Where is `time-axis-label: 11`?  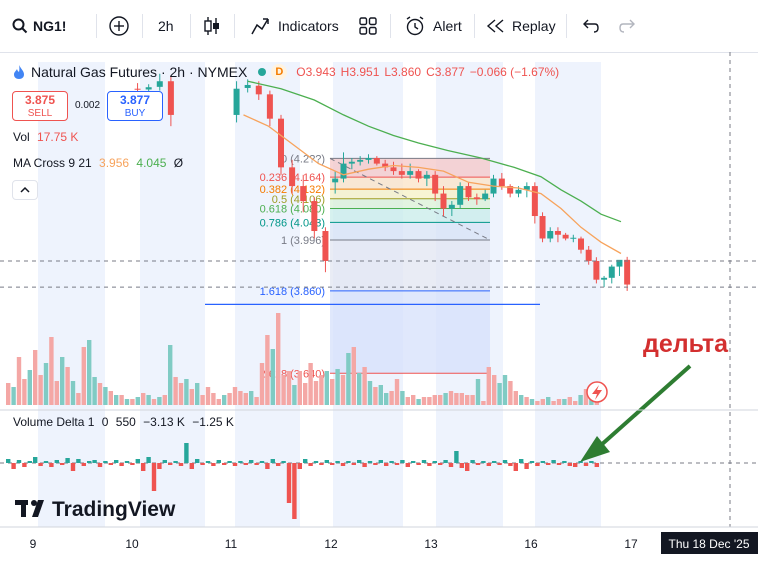
time-axis-label: 11 is located at coordinates (231, 544).